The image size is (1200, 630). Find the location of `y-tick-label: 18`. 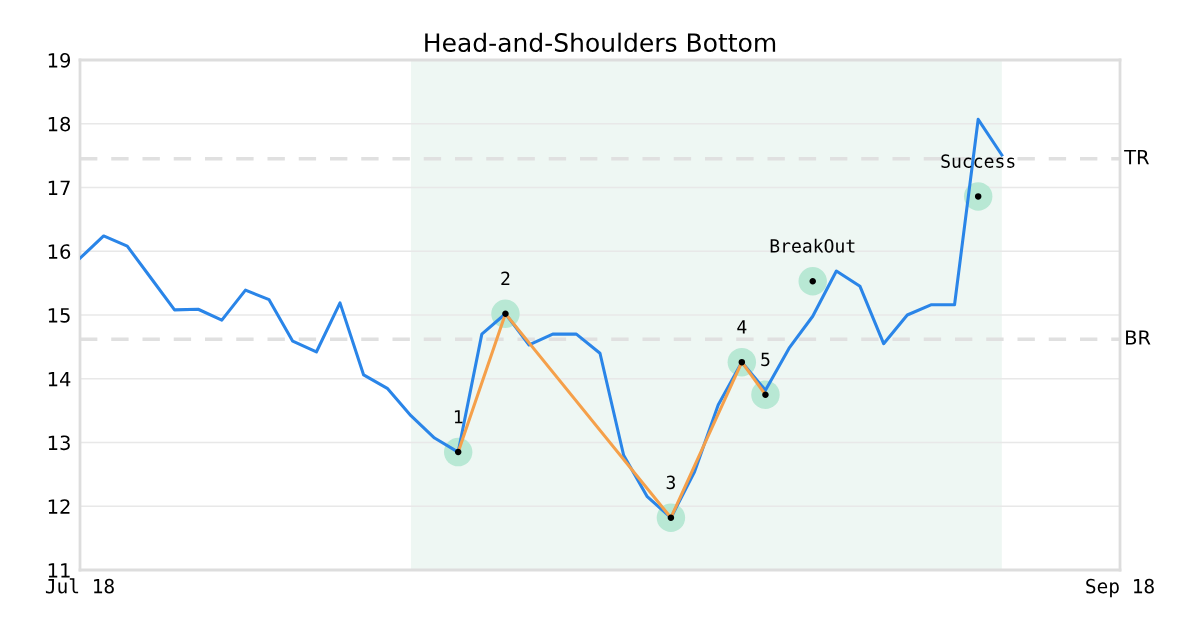

y-tick-label: 18 is located at coordinates (59, 124).